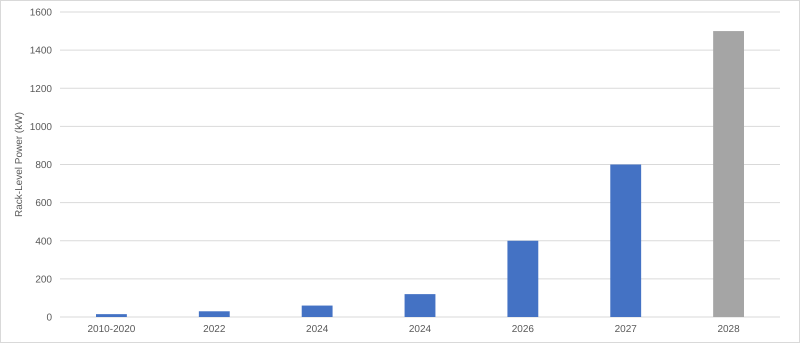 The height and width of the screenshot is (343, 800). I want to click on x-tick-label: 2028, so click(728, 329).